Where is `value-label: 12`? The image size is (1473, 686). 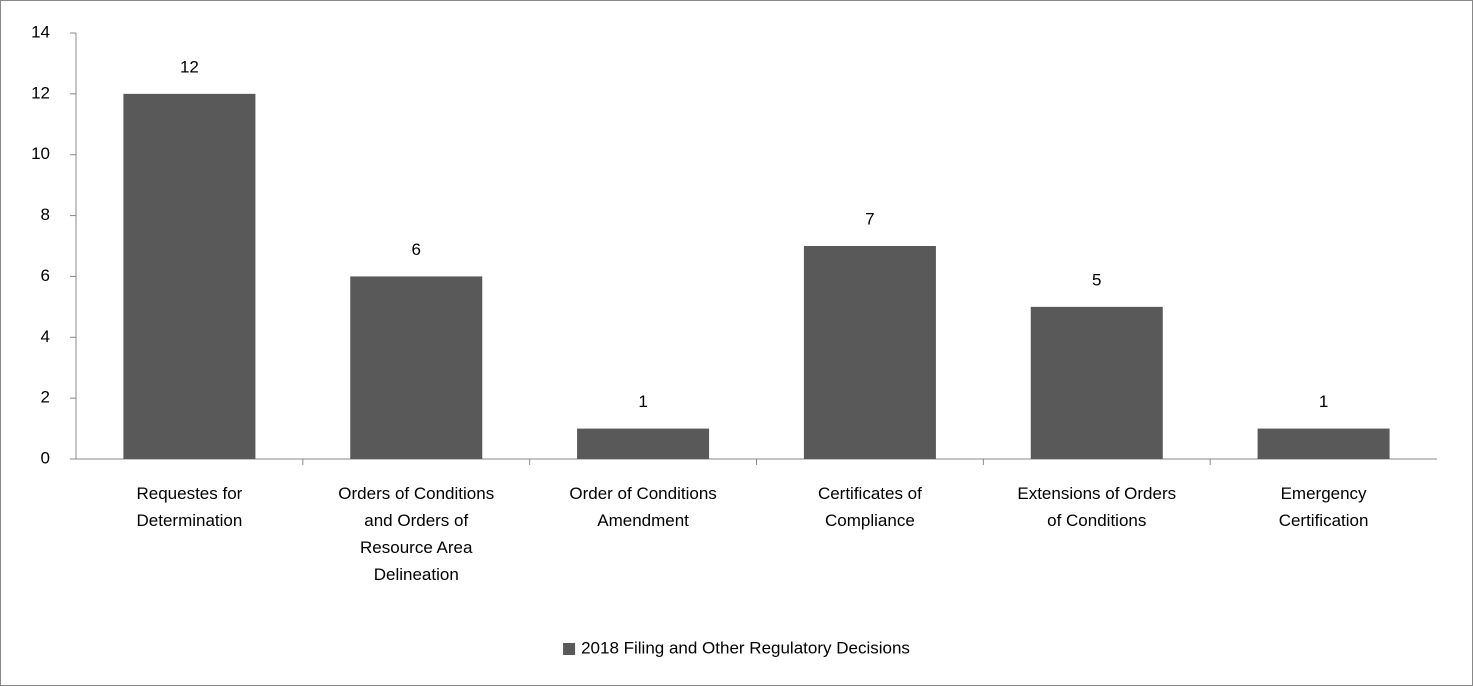 value-label: 12 is located at coordinates (189, 66).